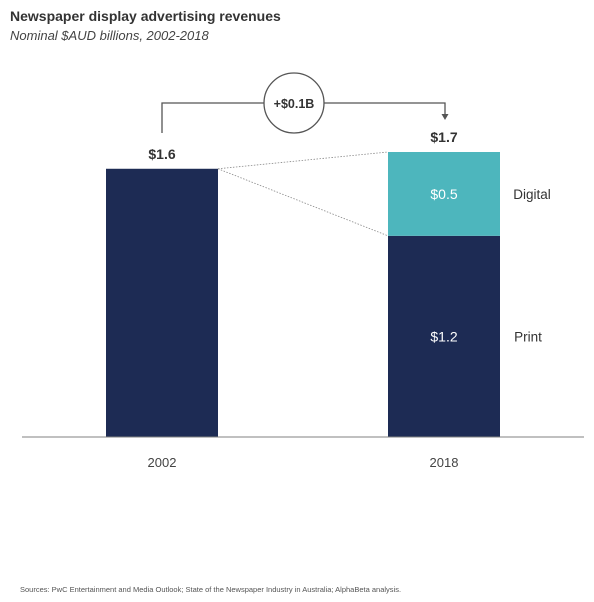  I want to click on chart-subtitle: Nominal $AUD billions, 2002-2018, so click(109, 35).